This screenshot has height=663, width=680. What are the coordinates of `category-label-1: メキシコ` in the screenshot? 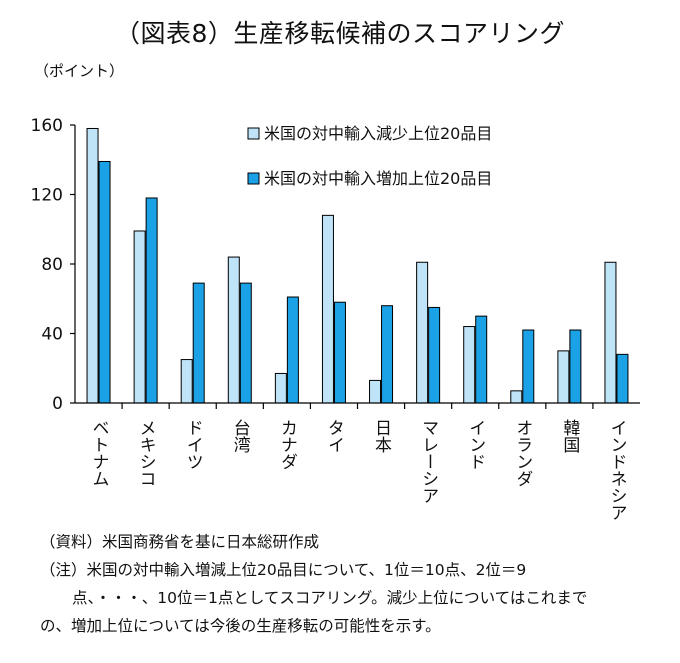 It's located at (146, 453).